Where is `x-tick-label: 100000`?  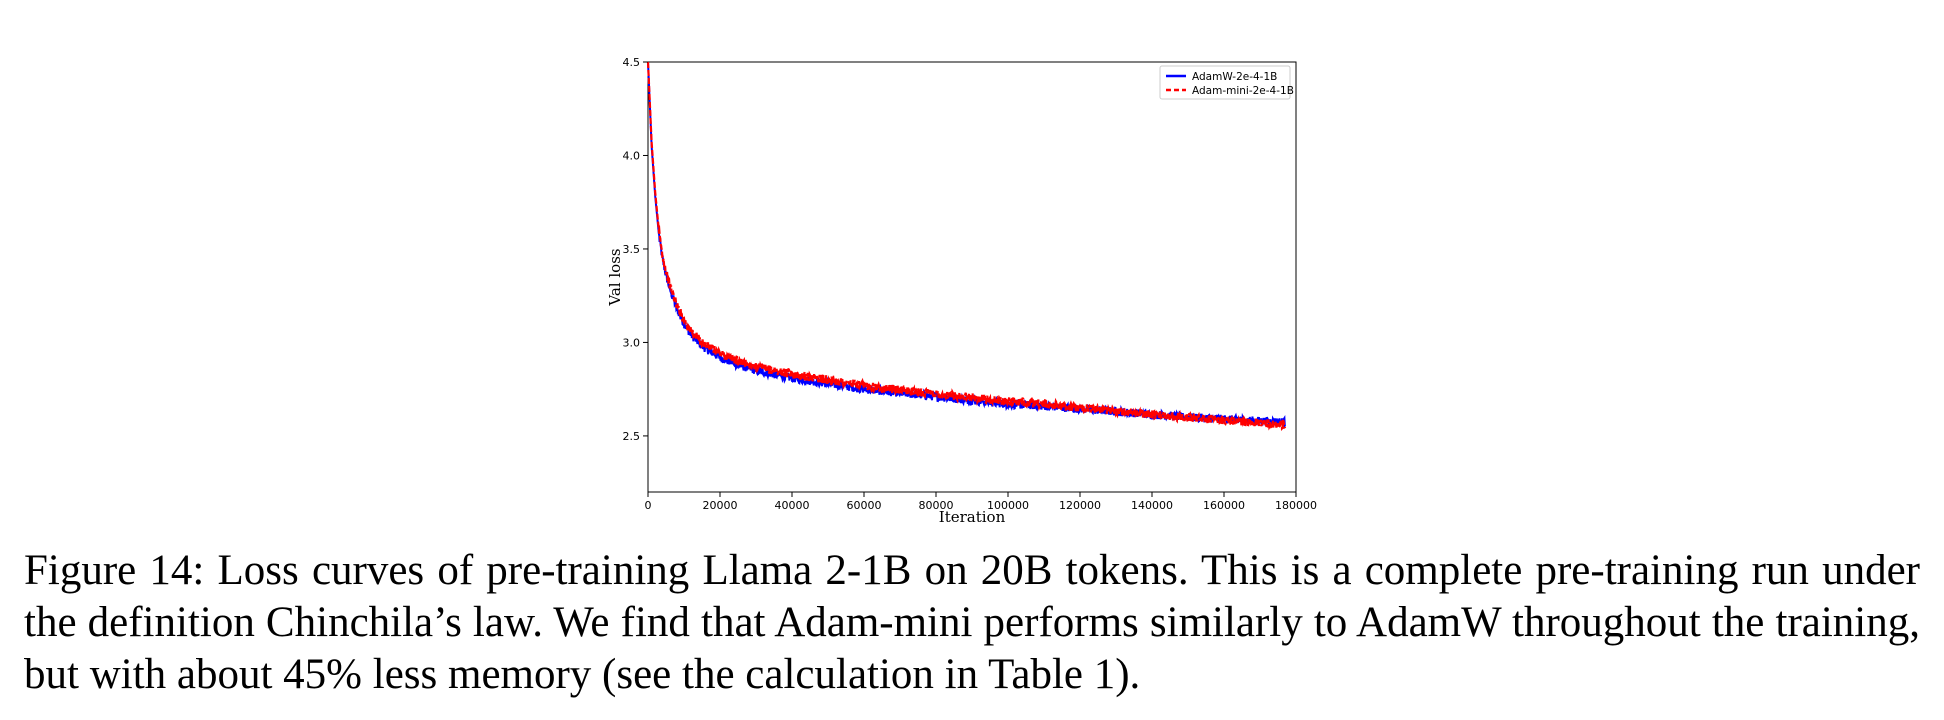
x-tick-label: 100000 is located at coordinates (1008, 505).